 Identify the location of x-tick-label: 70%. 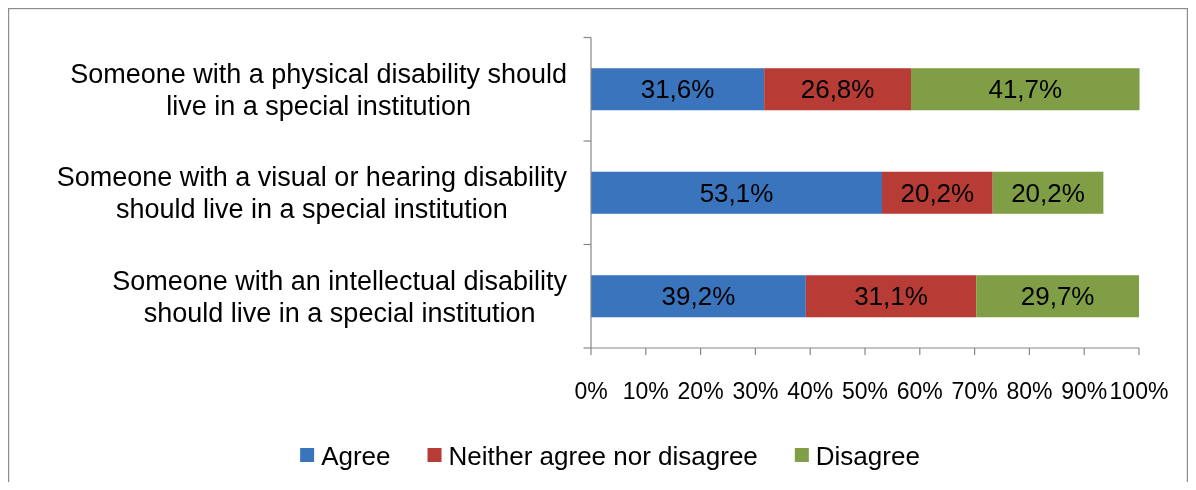
(974, 391).